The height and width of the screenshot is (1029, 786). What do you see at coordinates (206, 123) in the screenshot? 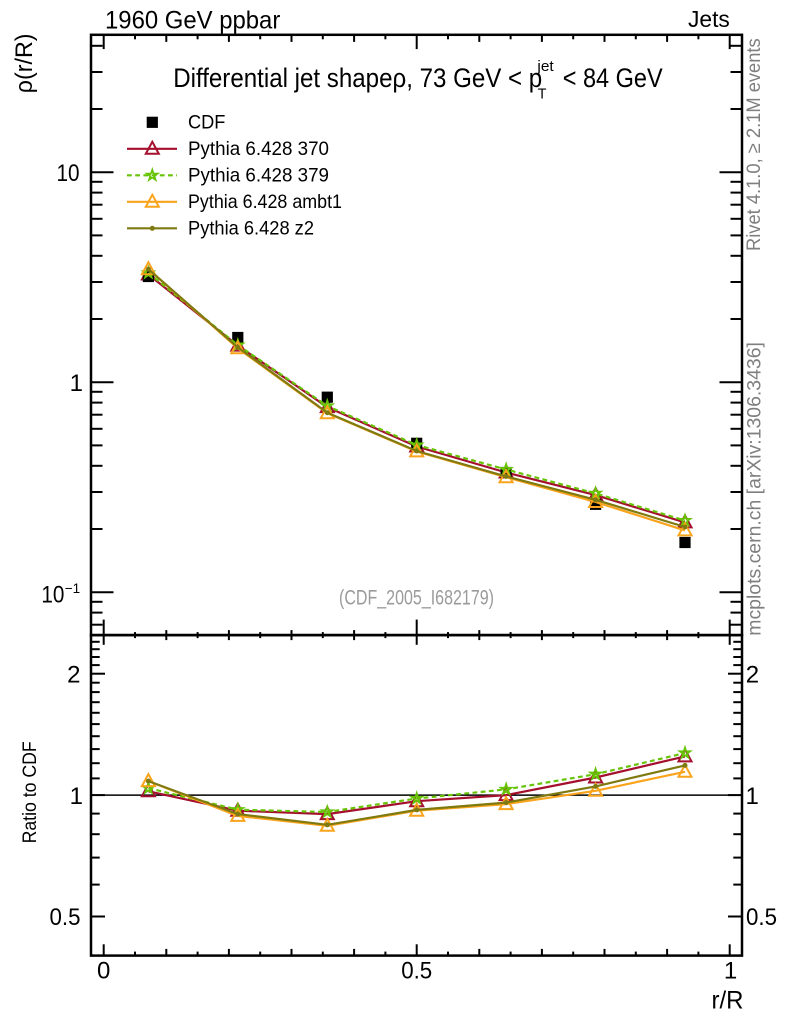
I see `svg-text: CDF` at bounding box center [206, 123].